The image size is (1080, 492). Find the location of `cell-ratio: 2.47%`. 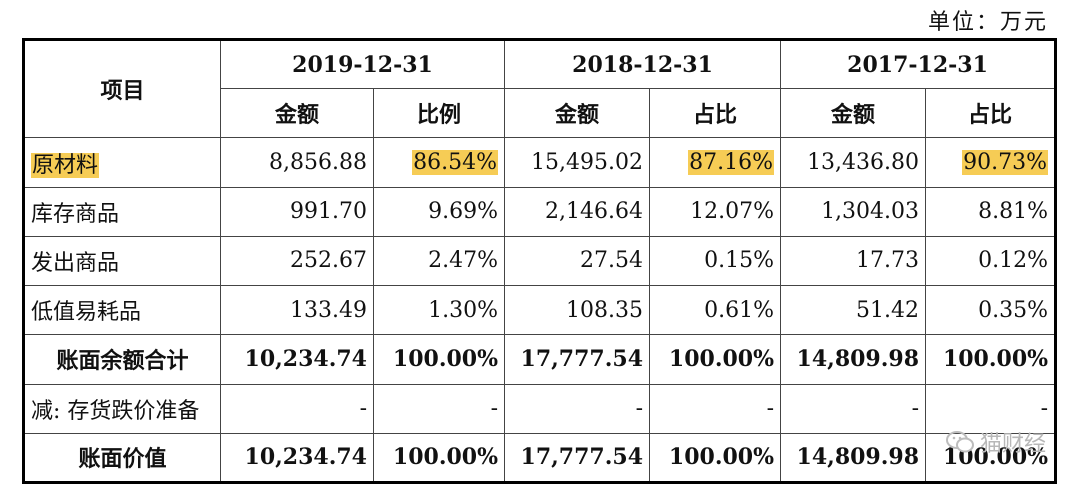

cell-ratio: 2.47% is located at coordinates (439, 261).